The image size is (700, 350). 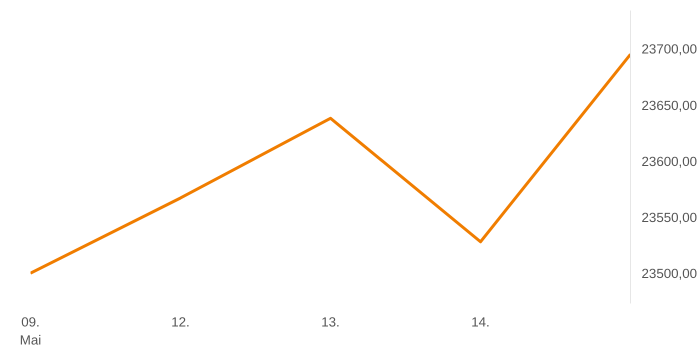 I want to click on y-tick-label: 23550,00, so click(x=670, y=218).